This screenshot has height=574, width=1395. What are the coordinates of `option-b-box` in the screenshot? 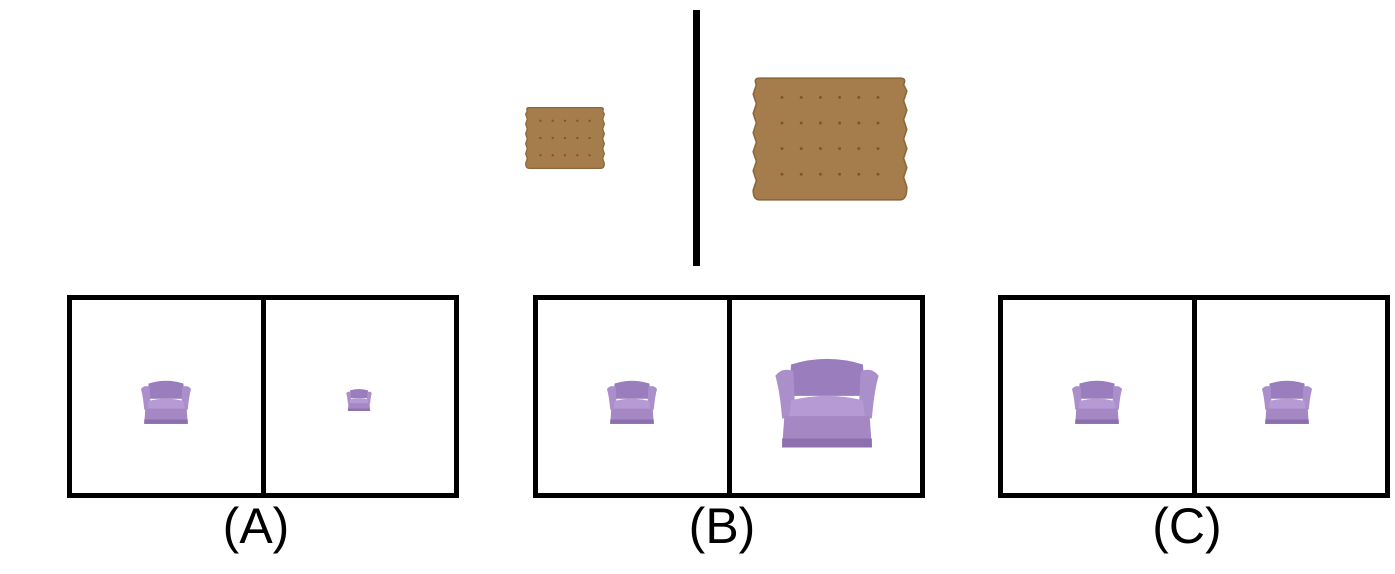 It's located at (729, 396).